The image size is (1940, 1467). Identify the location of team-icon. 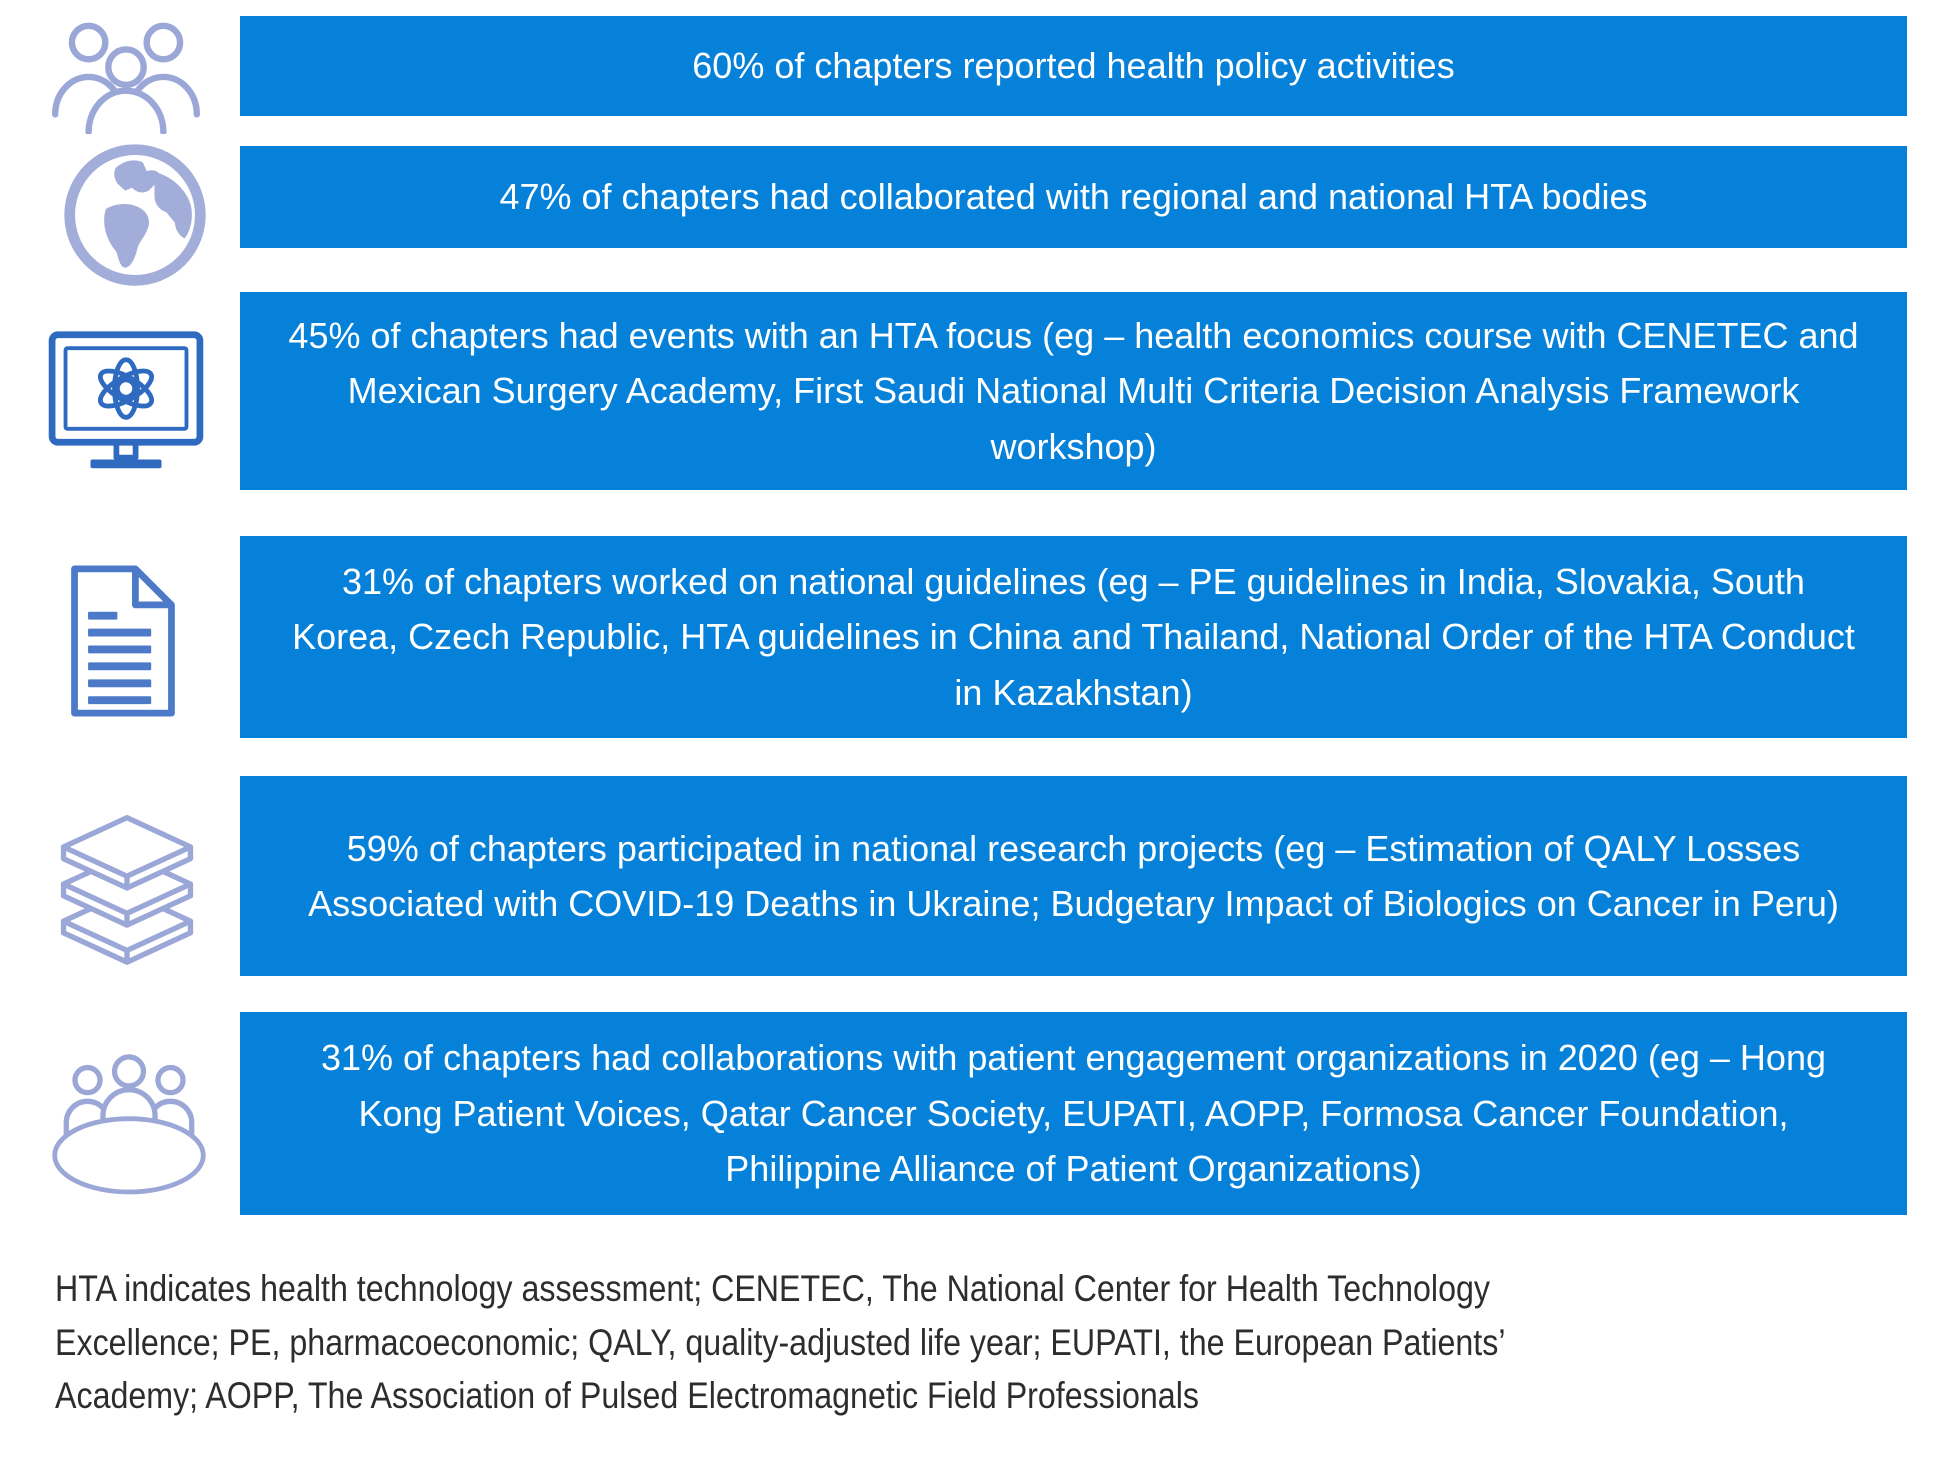
(126, 75).